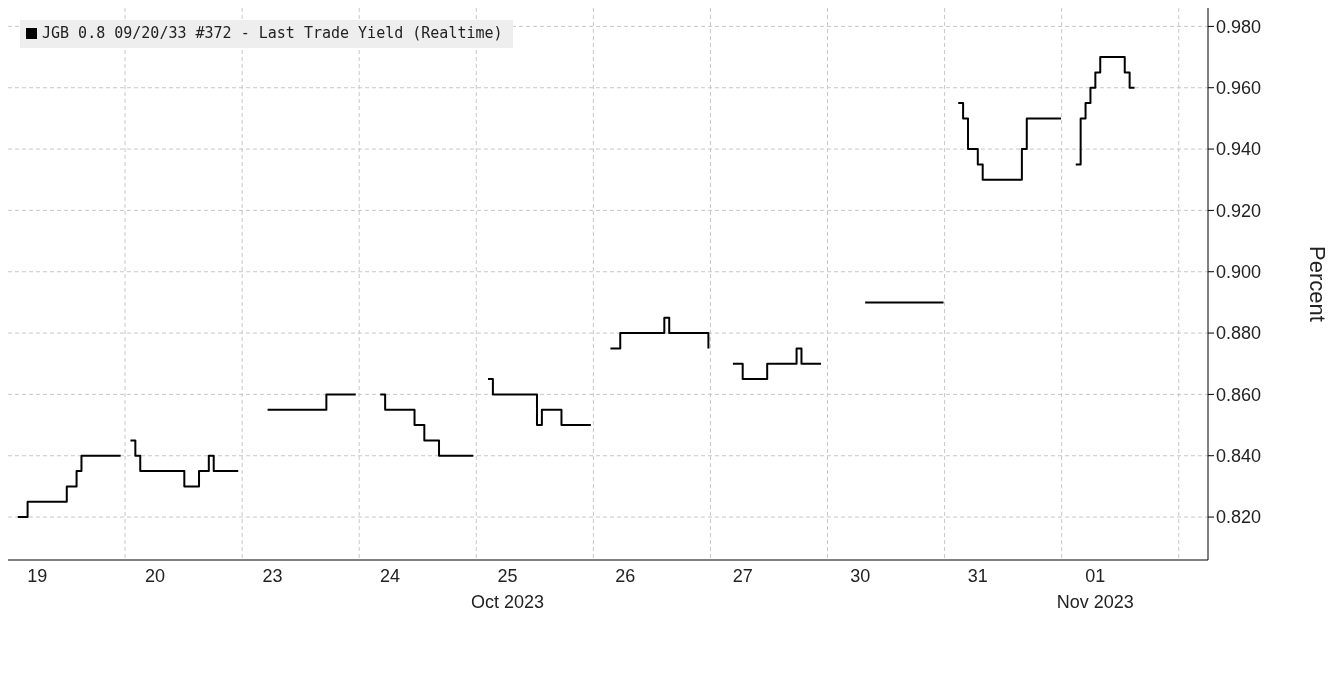 The image size is (1336, 691). I want to click on x-tick-label: 19, so click(37, 576).